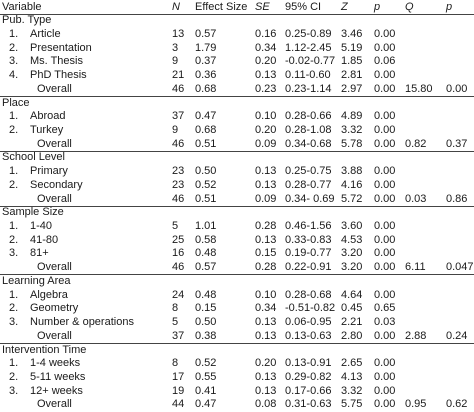  Describe the element at coordinates (308, 267) in the screenshot. I see `cell: 0.22-0.91` at that location.